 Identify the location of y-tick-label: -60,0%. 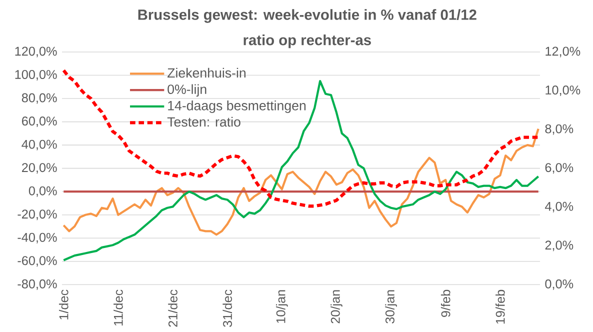
(37, 261).